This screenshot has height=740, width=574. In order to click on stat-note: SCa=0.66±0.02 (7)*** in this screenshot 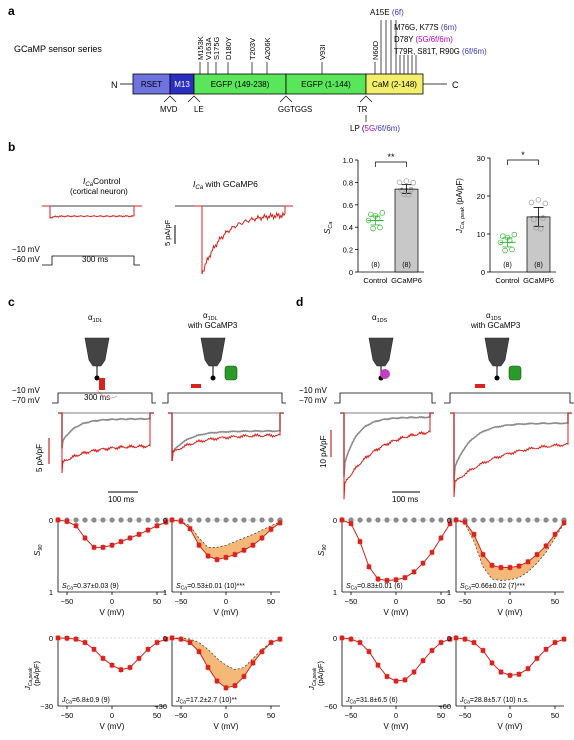, I will do `click(492, 587)`.